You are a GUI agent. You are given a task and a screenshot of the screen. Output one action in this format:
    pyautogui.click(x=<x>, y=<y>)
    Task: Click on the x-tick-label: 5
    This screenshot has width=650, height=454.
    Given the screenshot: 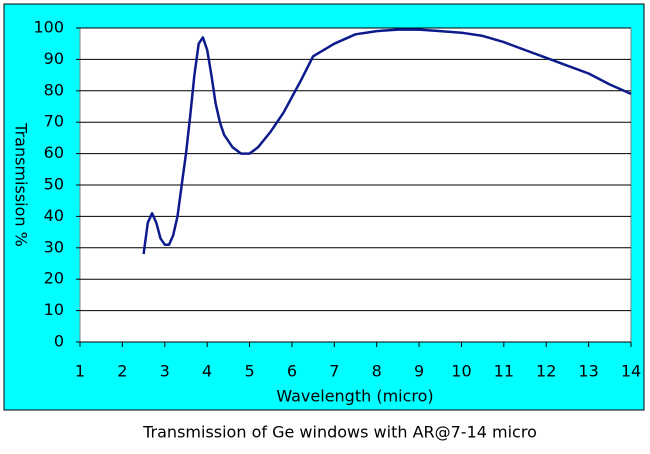 What is the action you would take?
    pyautogui.click(x=249, y=371)
    